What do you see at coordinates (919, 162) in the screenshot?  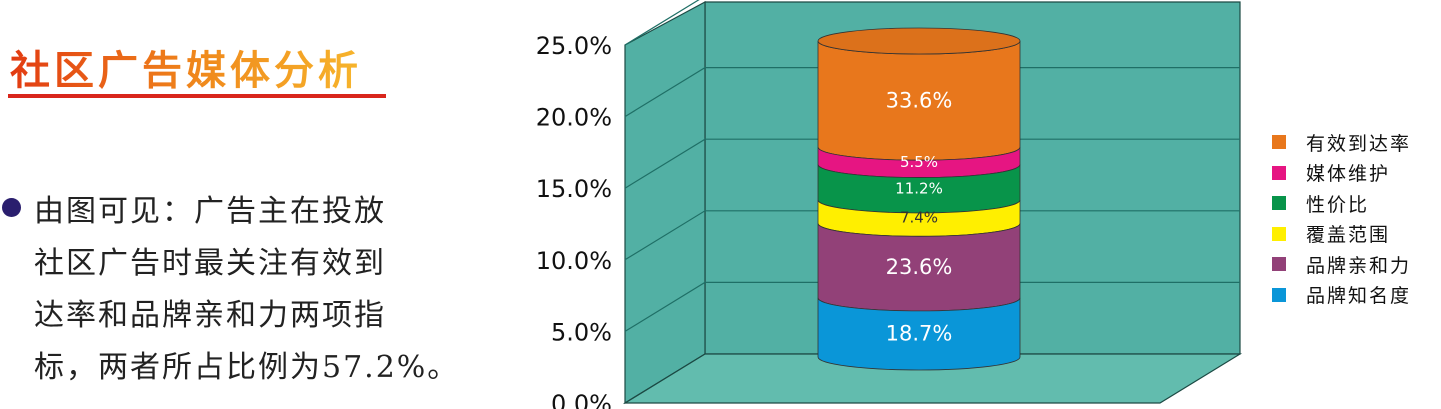 I see `data-label: 5.5%` at bounding box center [919, 162].